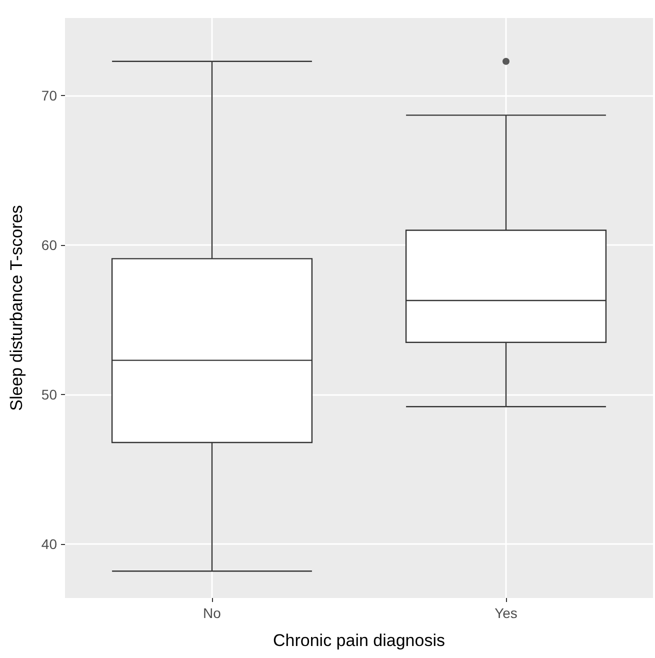 This screenshot has height=658, width=655. I want to click on x-tick-label: Yes, so click(506, 613).